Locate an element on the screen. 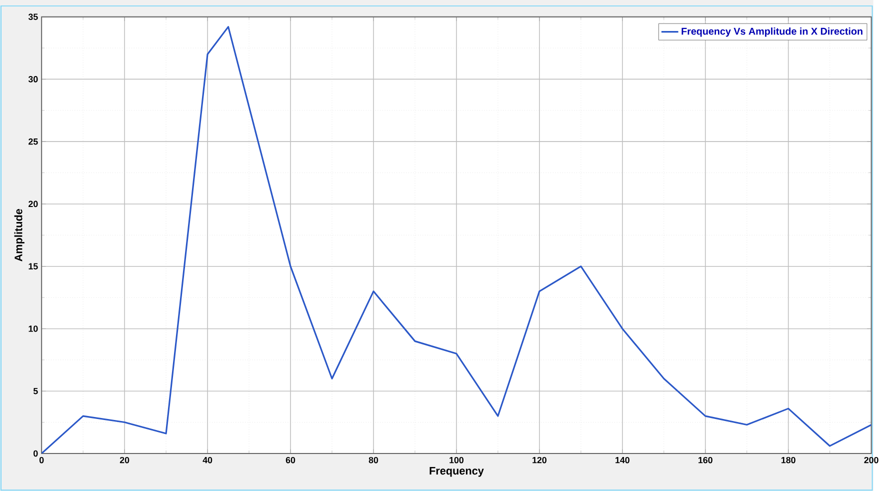 This screenshot has width=882, height=491. y-tick-label: 30 is located at coordinates (33, 79).